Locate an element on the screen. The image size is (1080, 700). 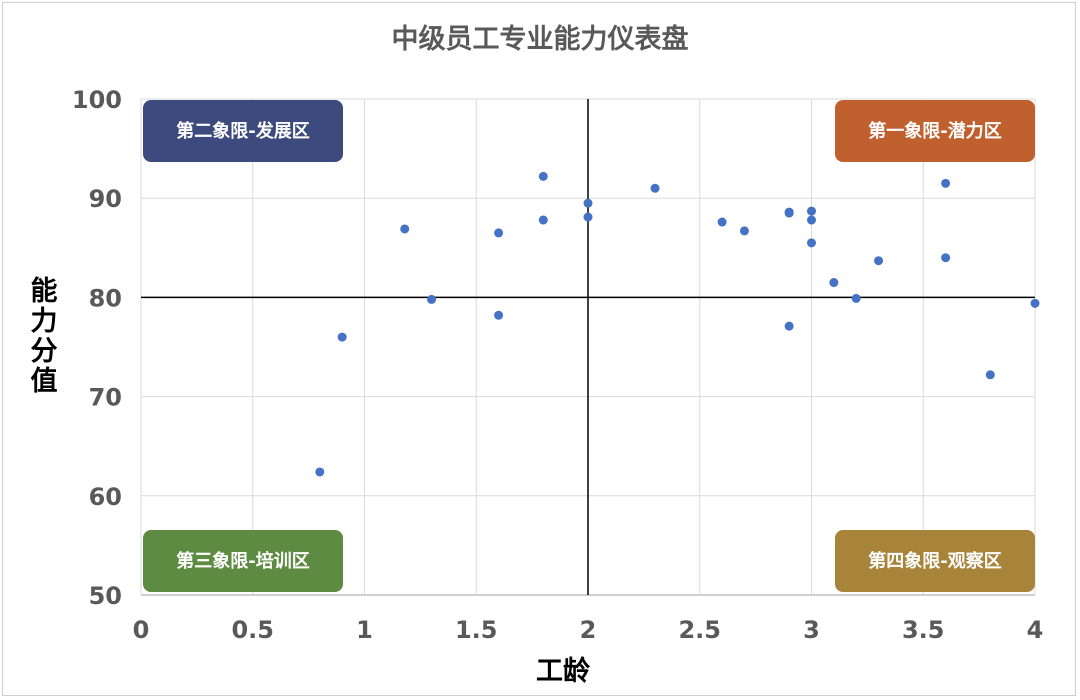
quadrant-label-bottom-left: 第三象限-培训区 is located at coordinates (243, 561).